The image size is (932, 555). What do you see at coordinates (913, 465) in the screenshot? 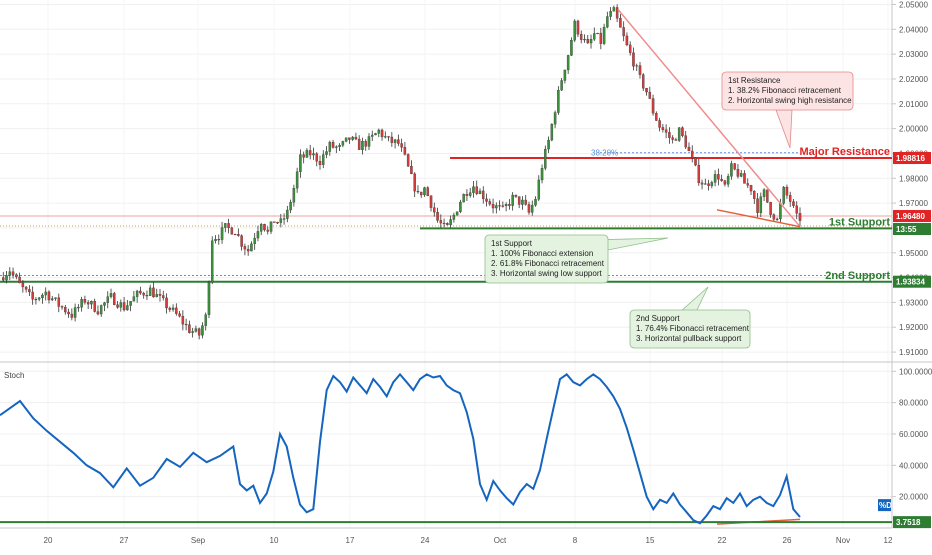
I see `stoch-tick-label: 40.0000` at bounding box center [913, 465].